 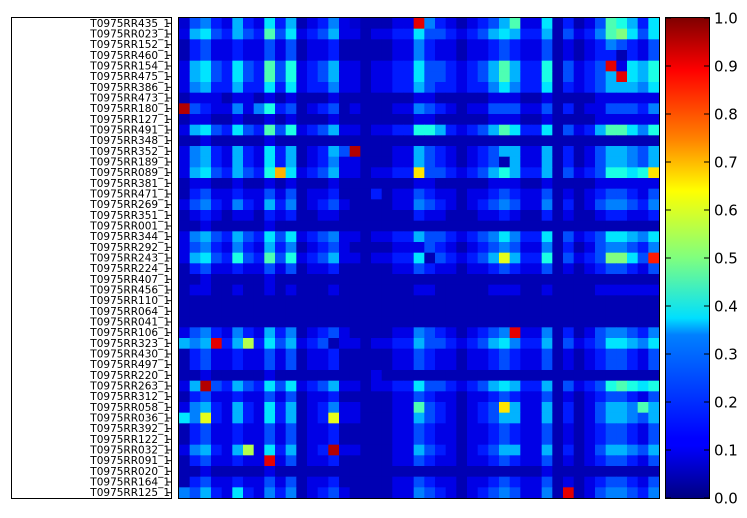 I want to click on row-label: T0975RR106_1, so click(x=129, y=333).